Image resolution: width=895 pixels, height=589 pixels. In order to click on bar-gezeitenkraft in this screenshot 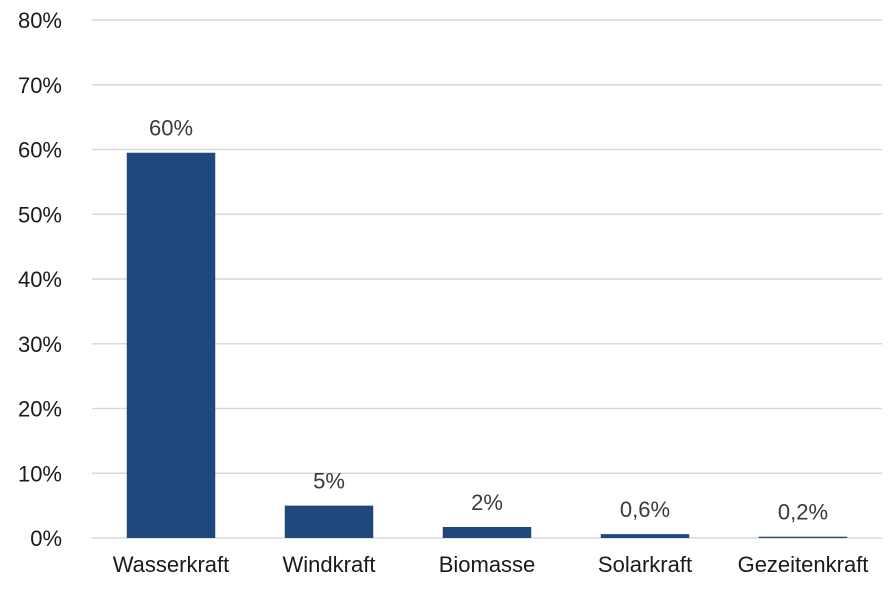, I will do `click(803, 537)`.